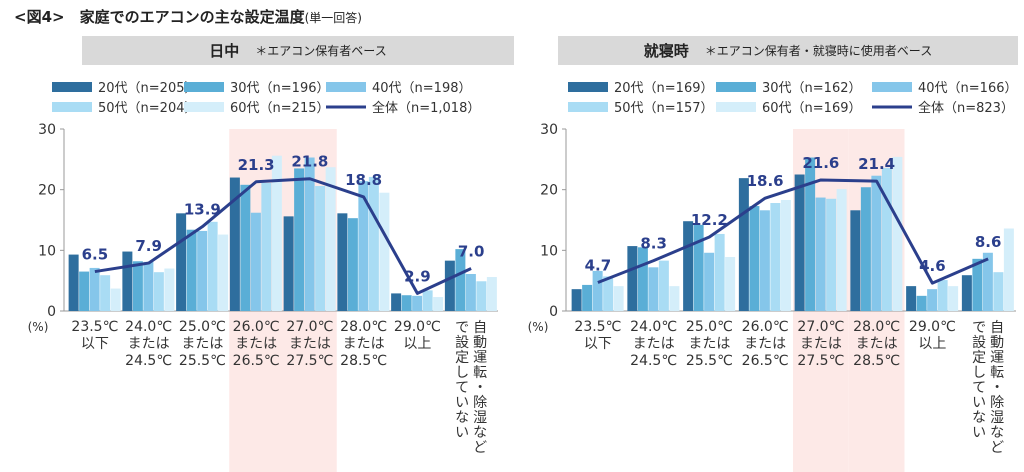 The image size is (1024, 472). Describe the element at coordinates (876, 164) in the screenshot. I see `total-data-label: 21.4` at that location.